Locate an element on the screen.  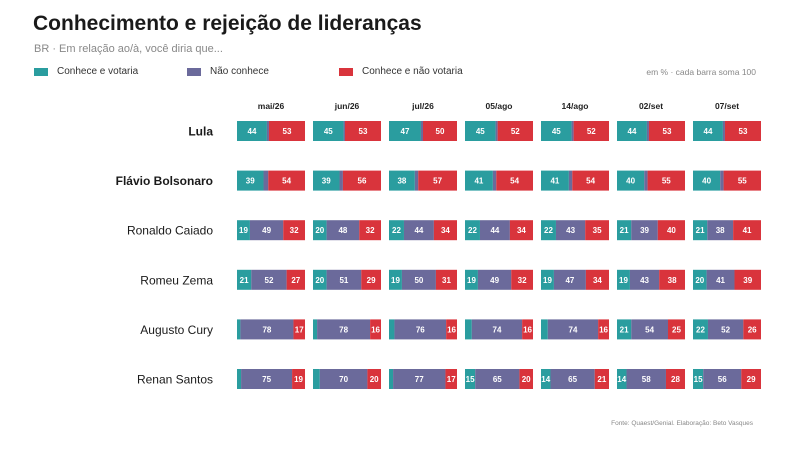
bar-value-label: 15 is located at coordinates (698, 379).